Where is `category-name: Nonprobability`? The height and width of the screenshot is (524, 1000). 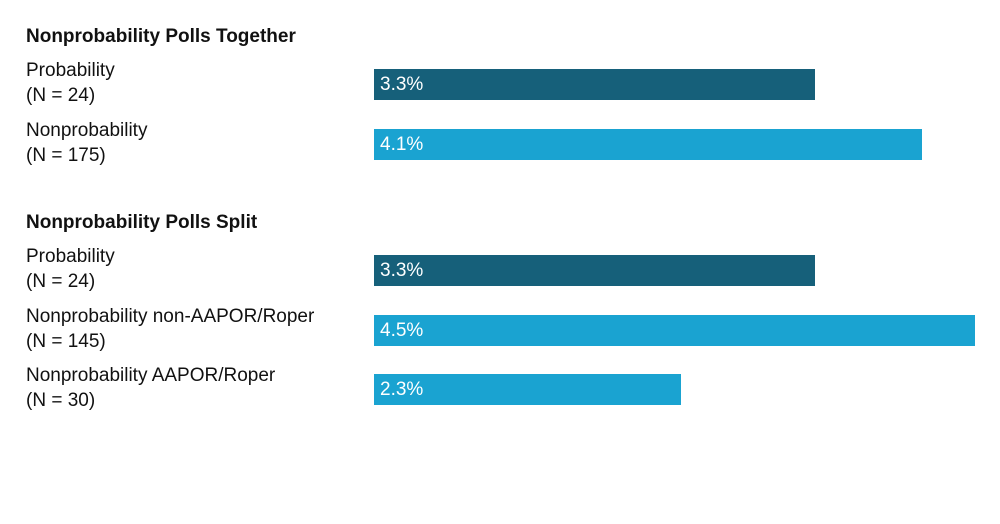
category-name: Nonprobability is located at coordinates (87, 130).